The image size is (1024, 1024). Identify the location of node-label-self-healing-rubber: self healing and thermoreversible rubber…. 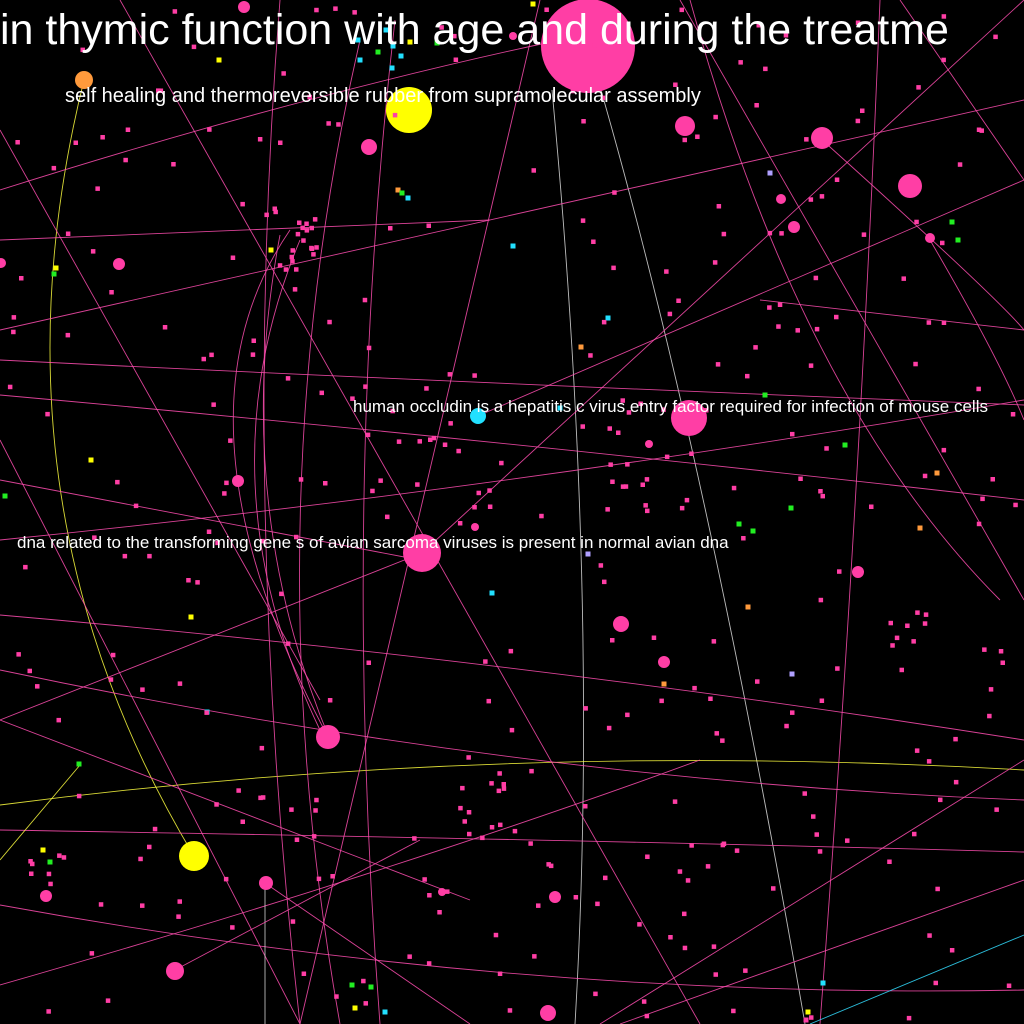
(383, 96).